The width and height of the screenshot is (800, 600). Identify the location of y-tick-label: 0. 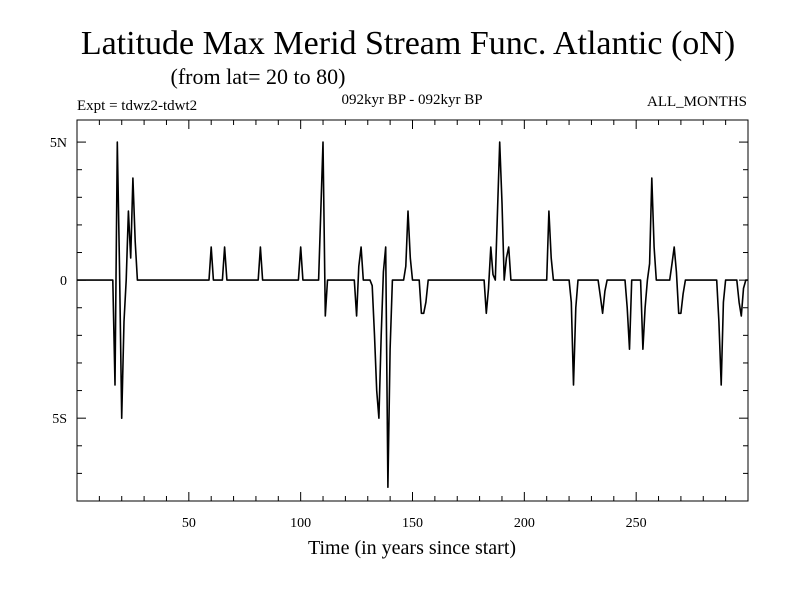
(63, 281).